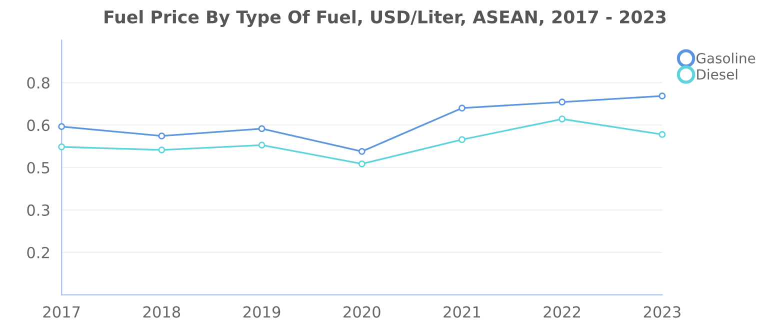  What do you see at coordinates (261, 312) in the screenshot?
I see `x-tick-label: 2019` at bounding box center [261, 312].